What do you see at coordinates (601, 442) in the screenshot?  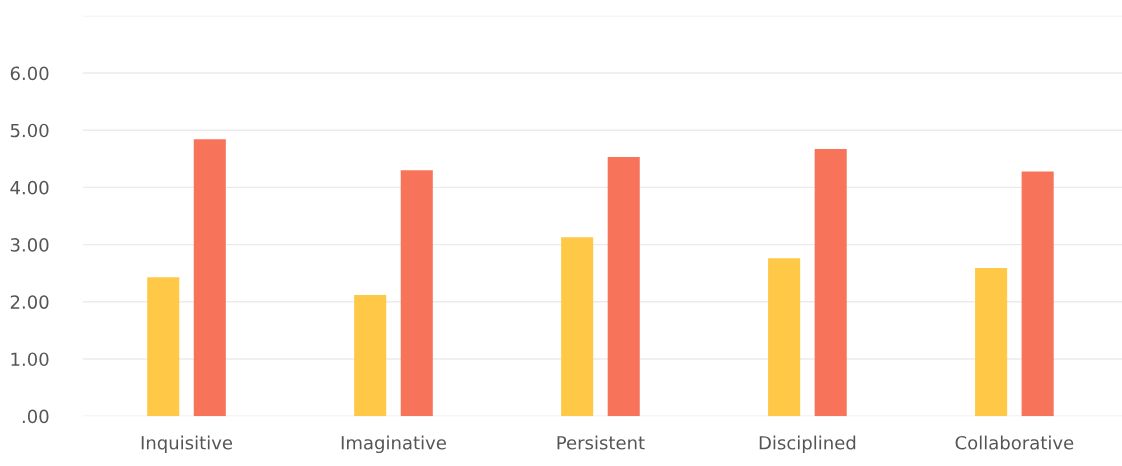 I see `x-tick-label: Persistent` at bounding box center [601, 442].